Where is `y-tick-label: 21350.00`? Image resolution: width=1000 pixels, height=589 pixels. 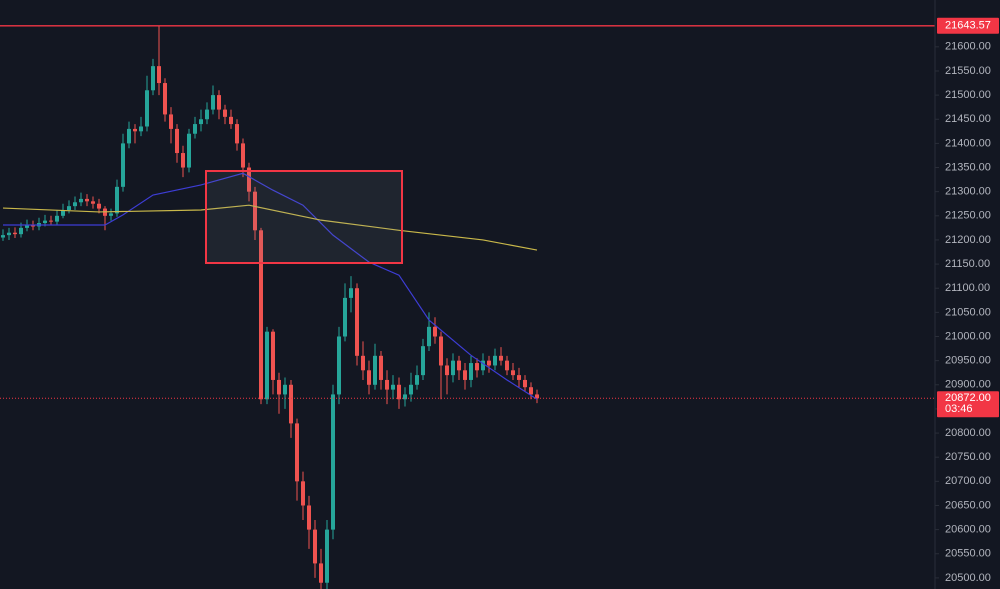
y-tick-label: 21350.00 is located at coordinates (968, 167).